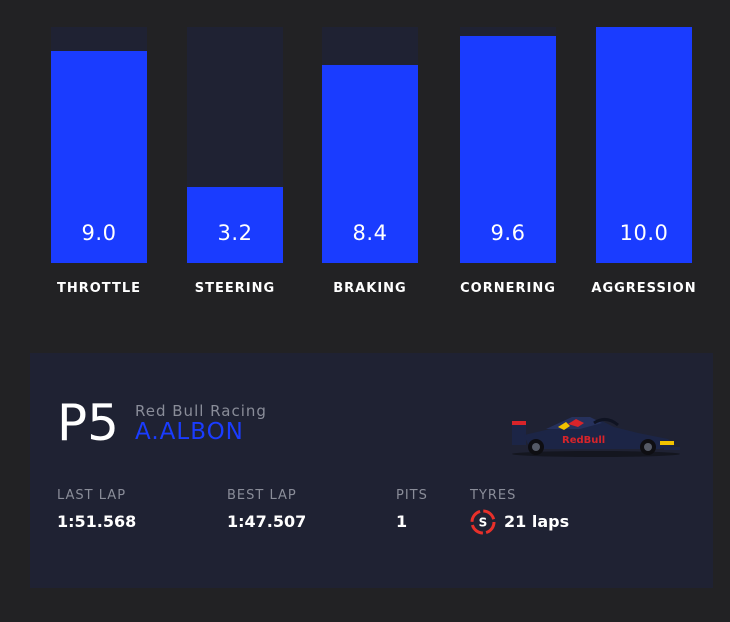 This screenshot has width=730, height=622. Describe the element at coordinates (92, 495) in the screenshot. I see `last-lap-label: LAST LAP` at that location.